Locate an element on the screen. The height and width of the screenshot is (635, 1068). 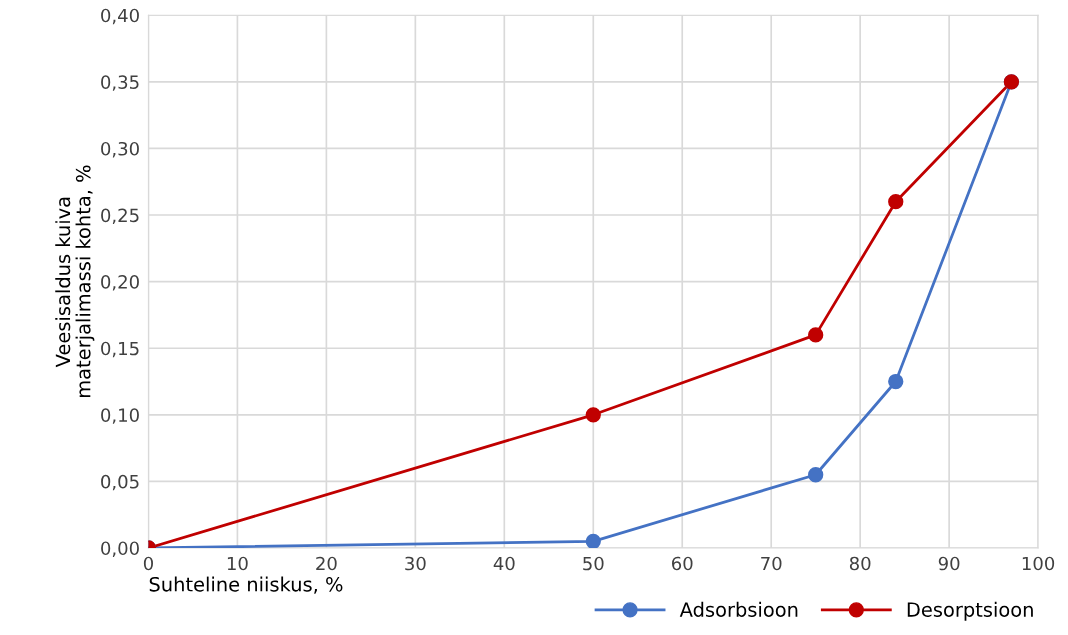
x-tick-label: 20 is located at coordinates (326, 563).